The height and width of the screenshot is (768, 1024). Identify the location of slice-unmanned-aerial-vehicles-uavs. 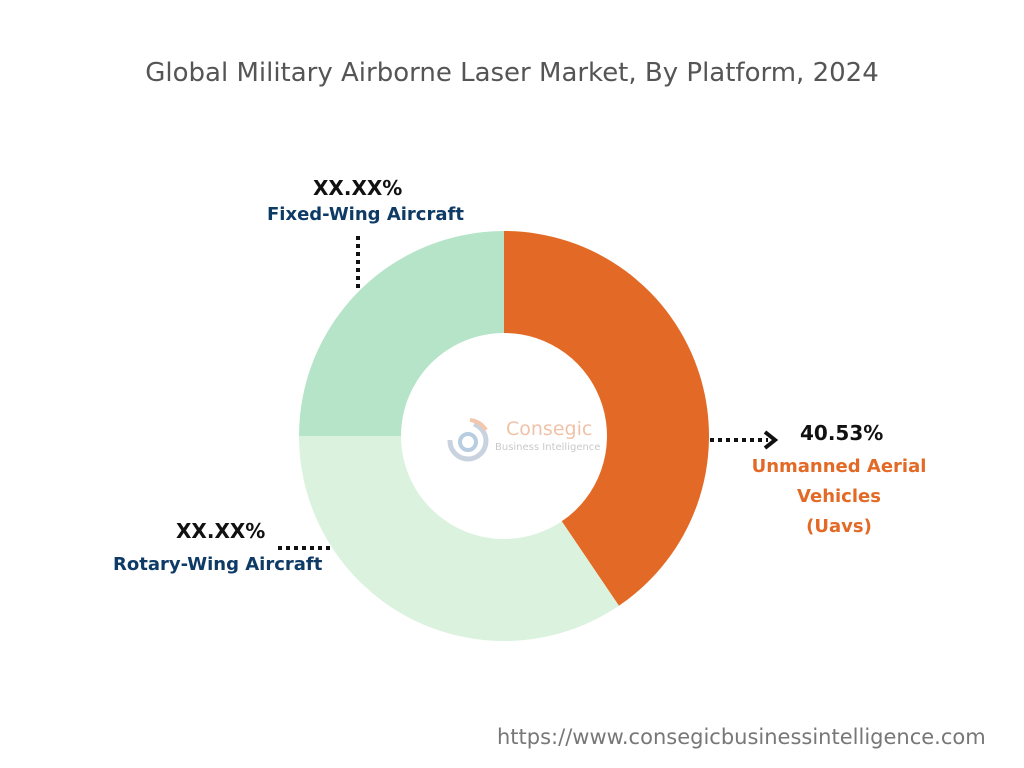
(606, 418).